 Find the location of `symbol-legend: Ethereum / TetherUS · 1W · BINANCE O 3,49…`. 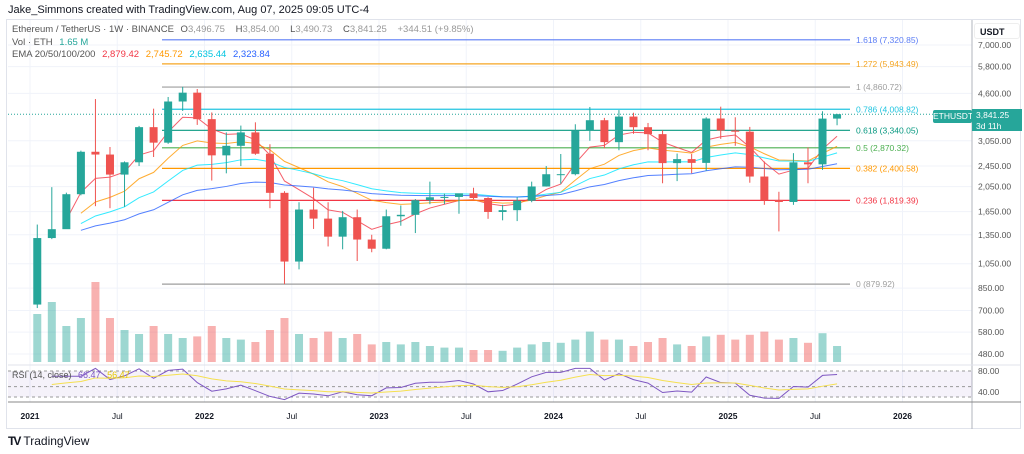

symbol-legend: Ethereum / TetherUS · 1W · BINANCE O 3,49… is located at coordinates (245, 29).